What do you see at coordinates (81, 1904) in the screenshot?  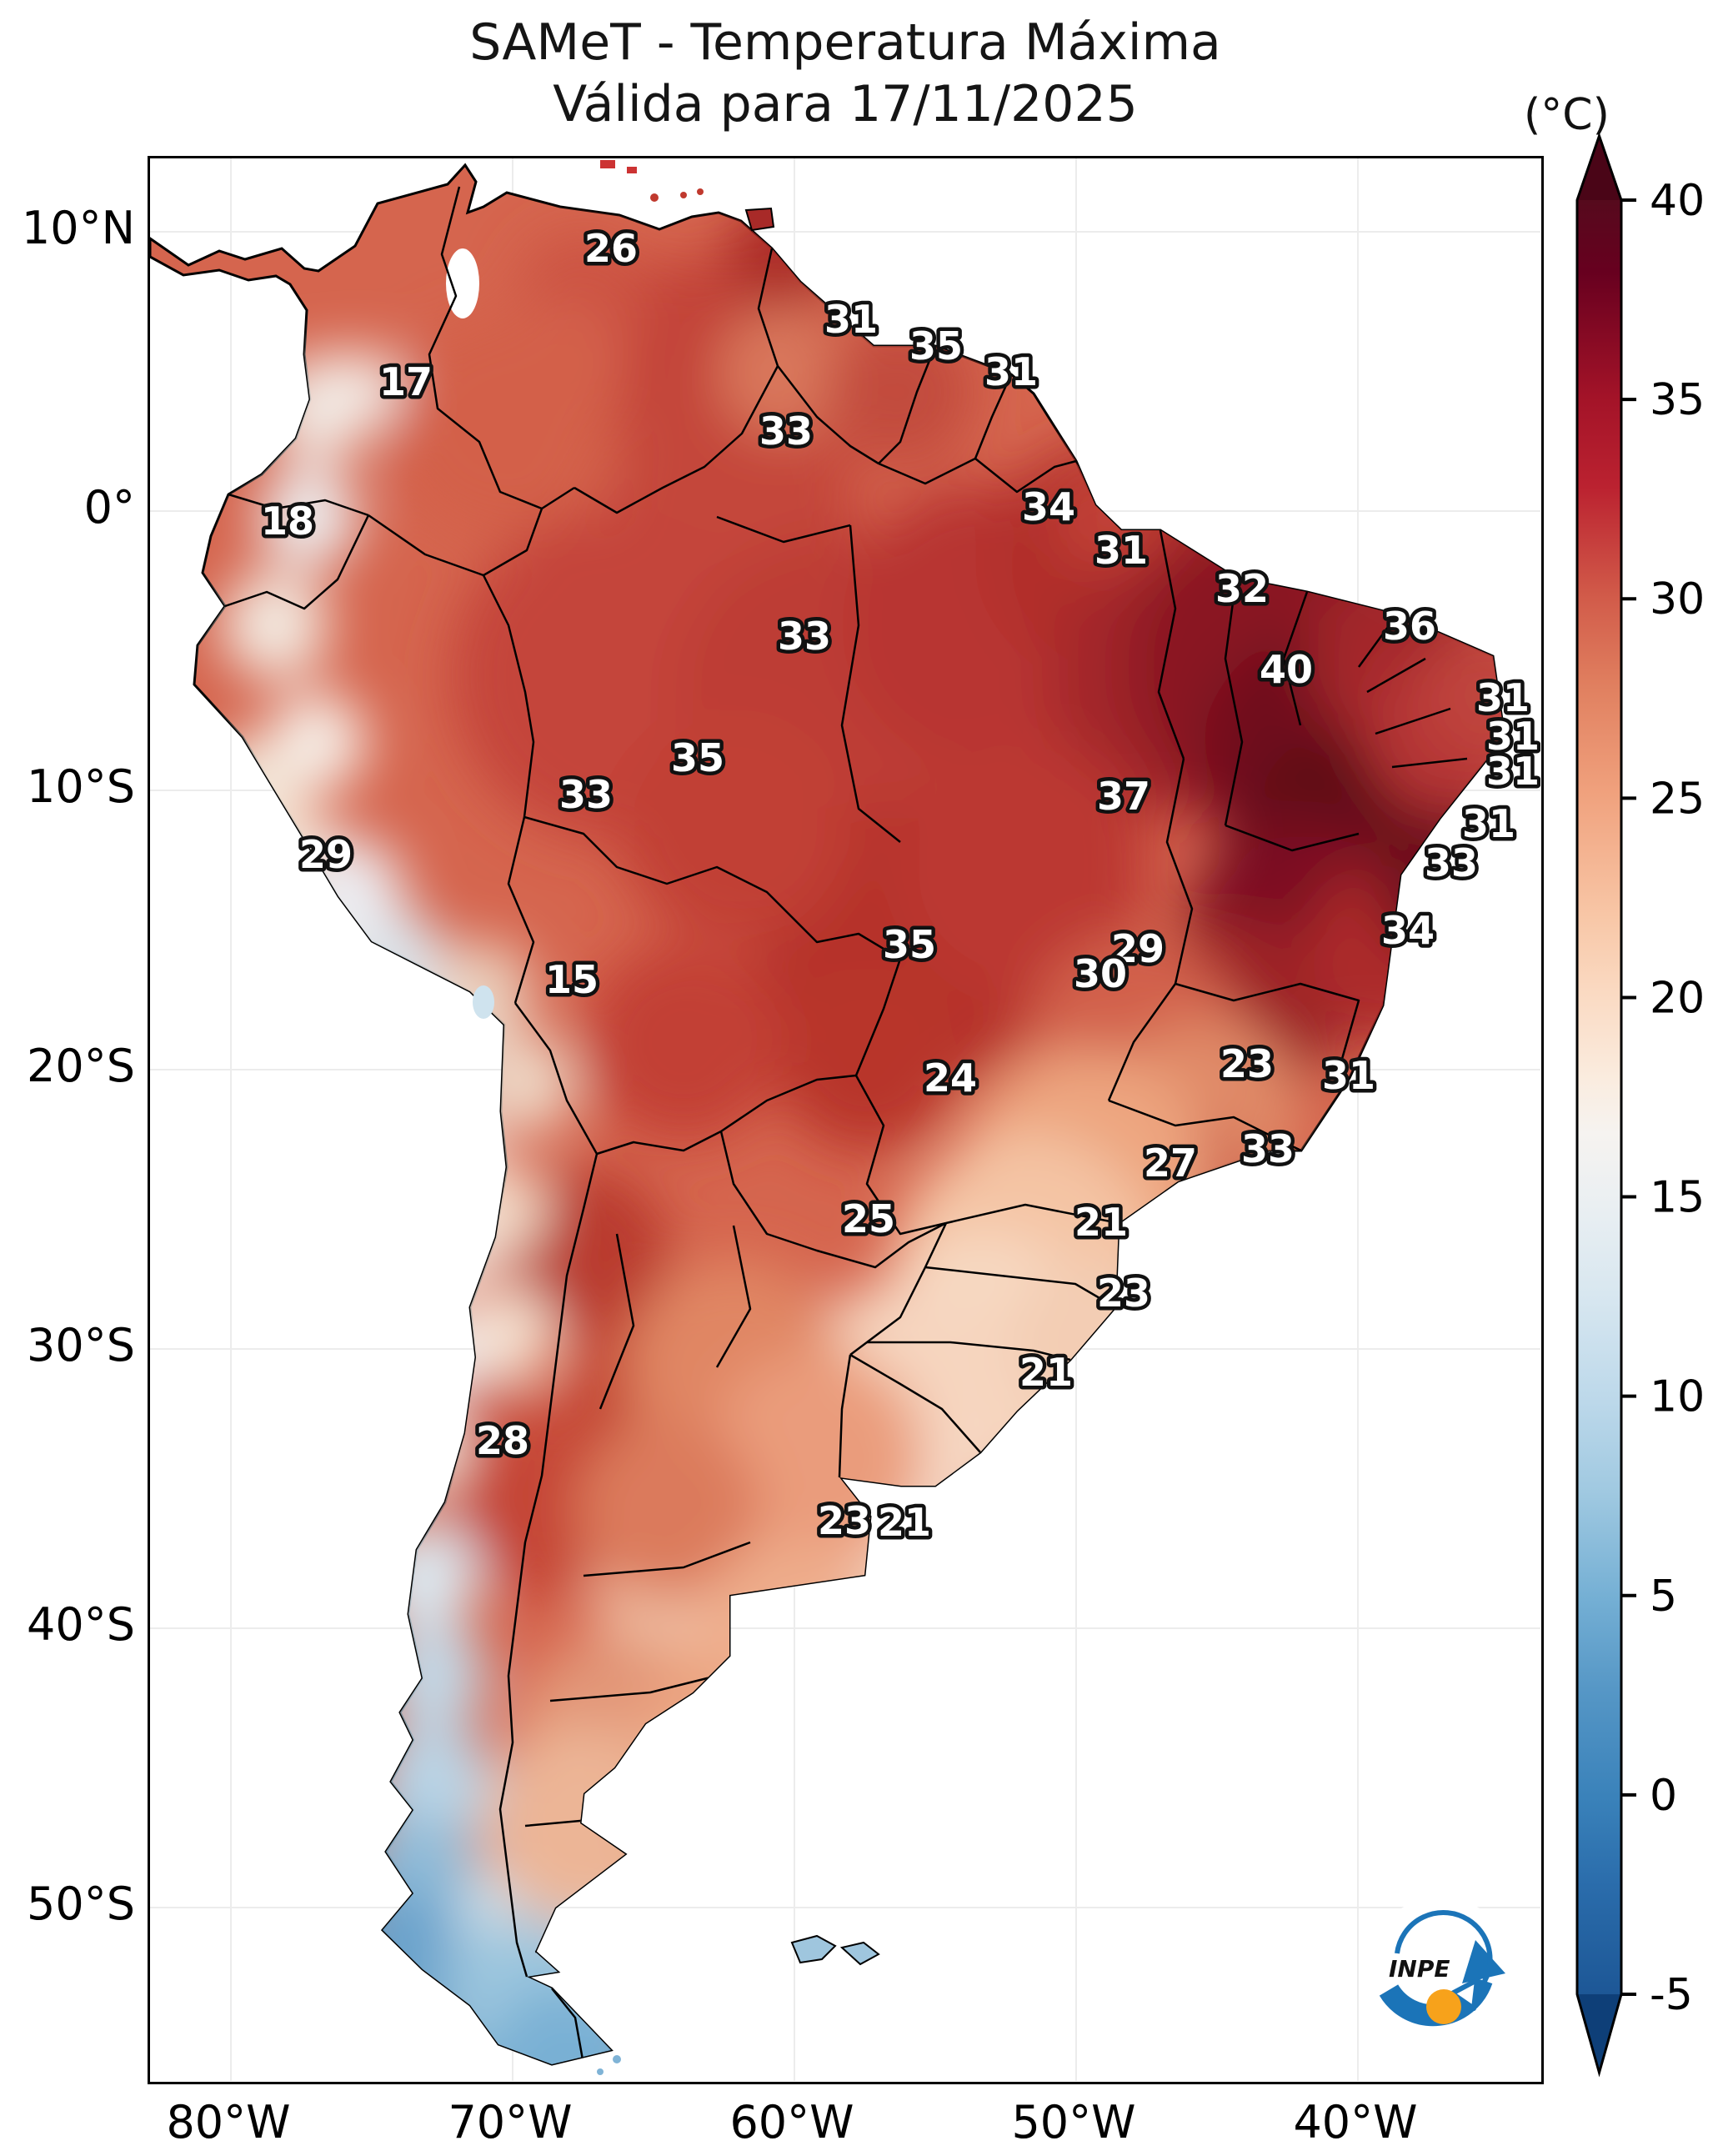 I see `latitude-tick-label: 50°S` at bounding box center [81, 1904].